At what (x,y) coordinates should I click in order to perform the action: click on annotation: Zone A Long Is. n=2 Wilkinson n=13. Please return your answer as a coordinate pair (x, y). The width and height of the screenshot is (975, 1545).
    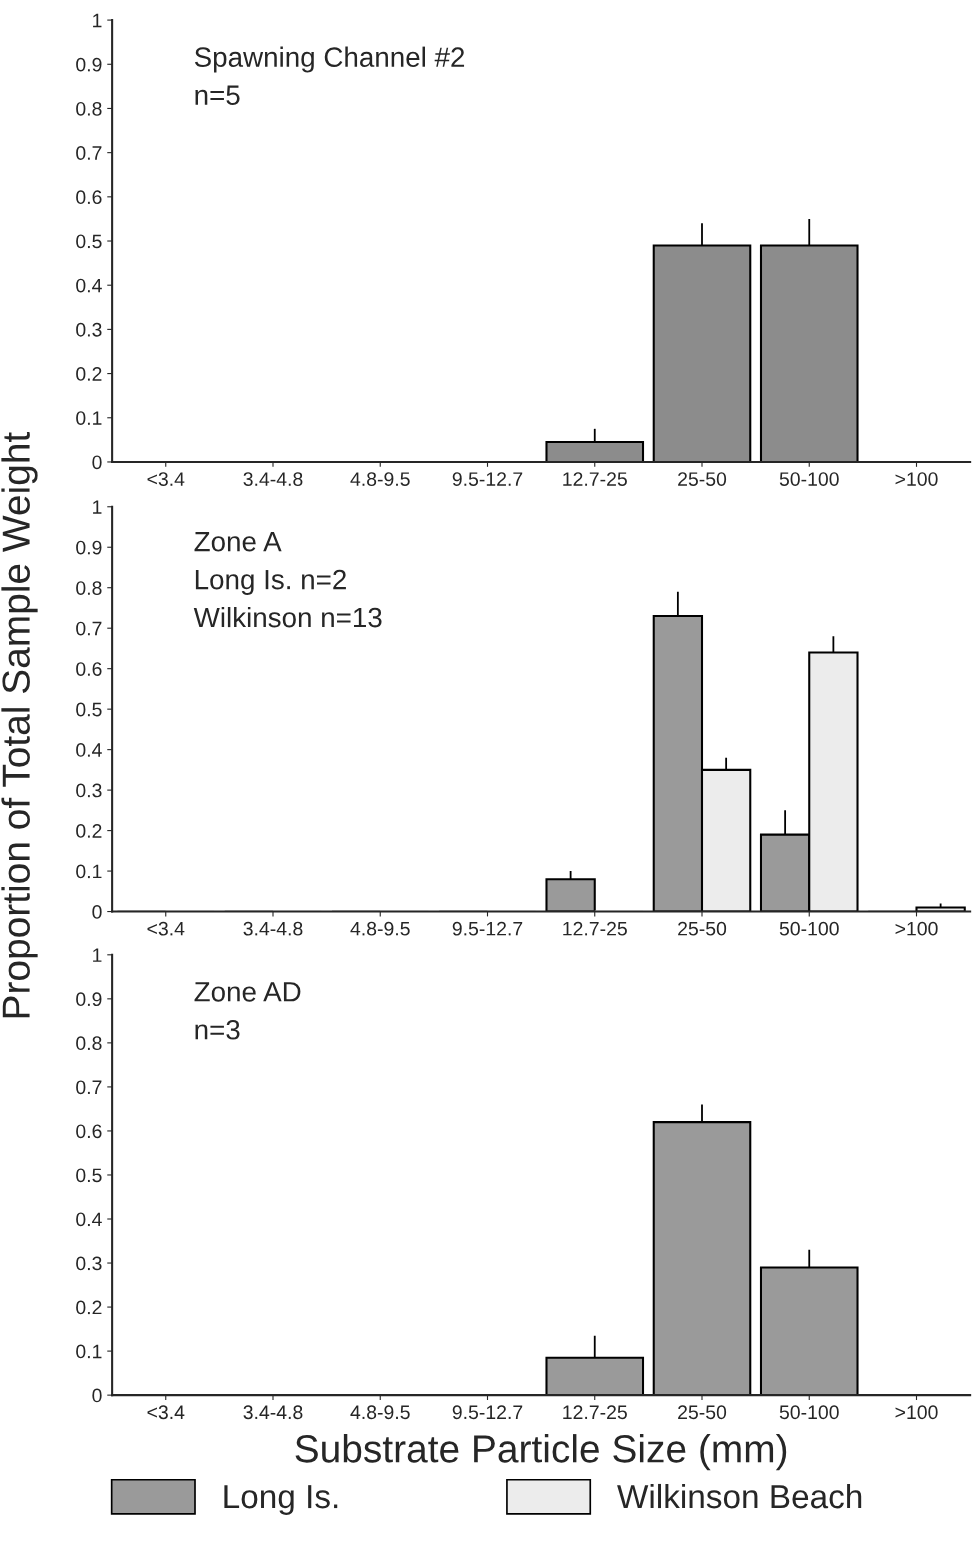
    Looking at the image, I should click on (287, 580).